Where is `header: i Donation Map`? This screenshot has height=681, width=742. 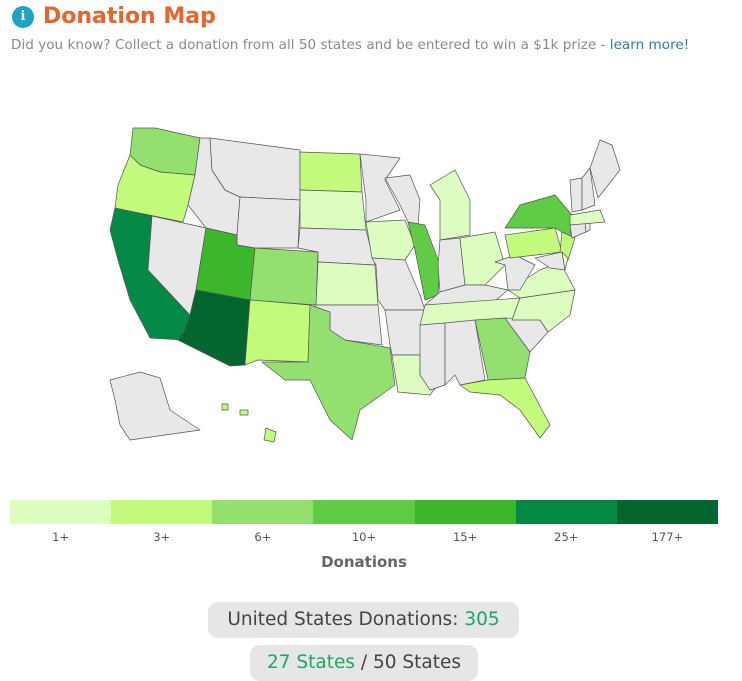
header: i Donation Map is located at coordinates (114, 16).